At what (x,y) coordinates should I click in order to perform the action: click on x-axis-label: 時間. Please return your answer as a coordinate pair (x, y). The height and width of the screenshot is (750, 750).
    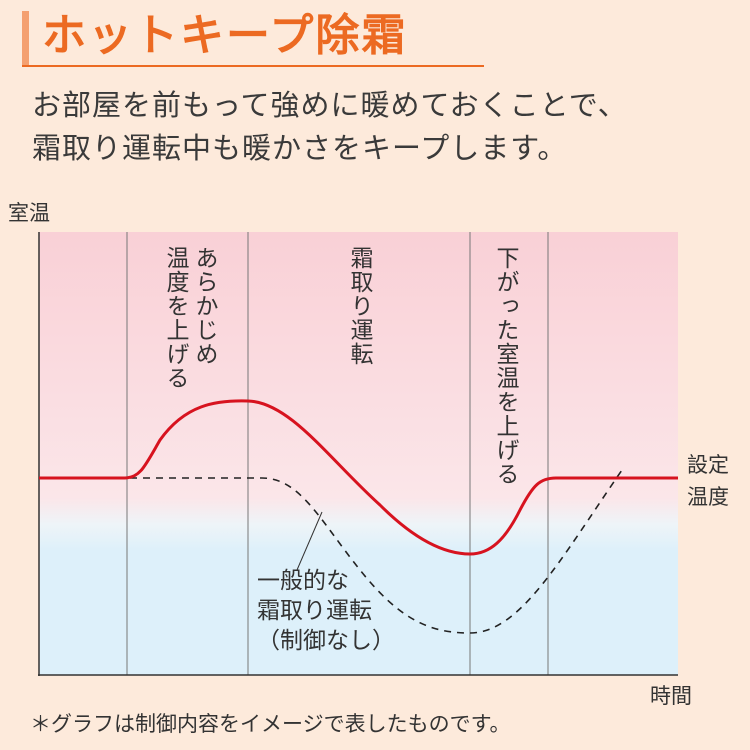
    Looking at the image, I should click on (671, 696).